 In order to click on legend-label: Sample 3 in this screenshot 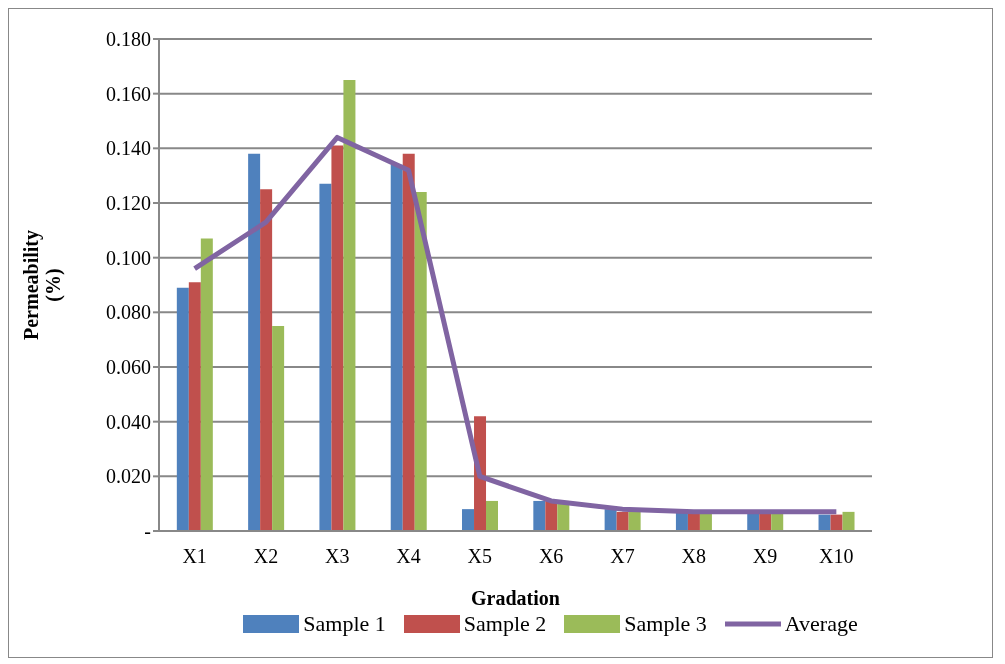, I will do `click(665, 624)`.